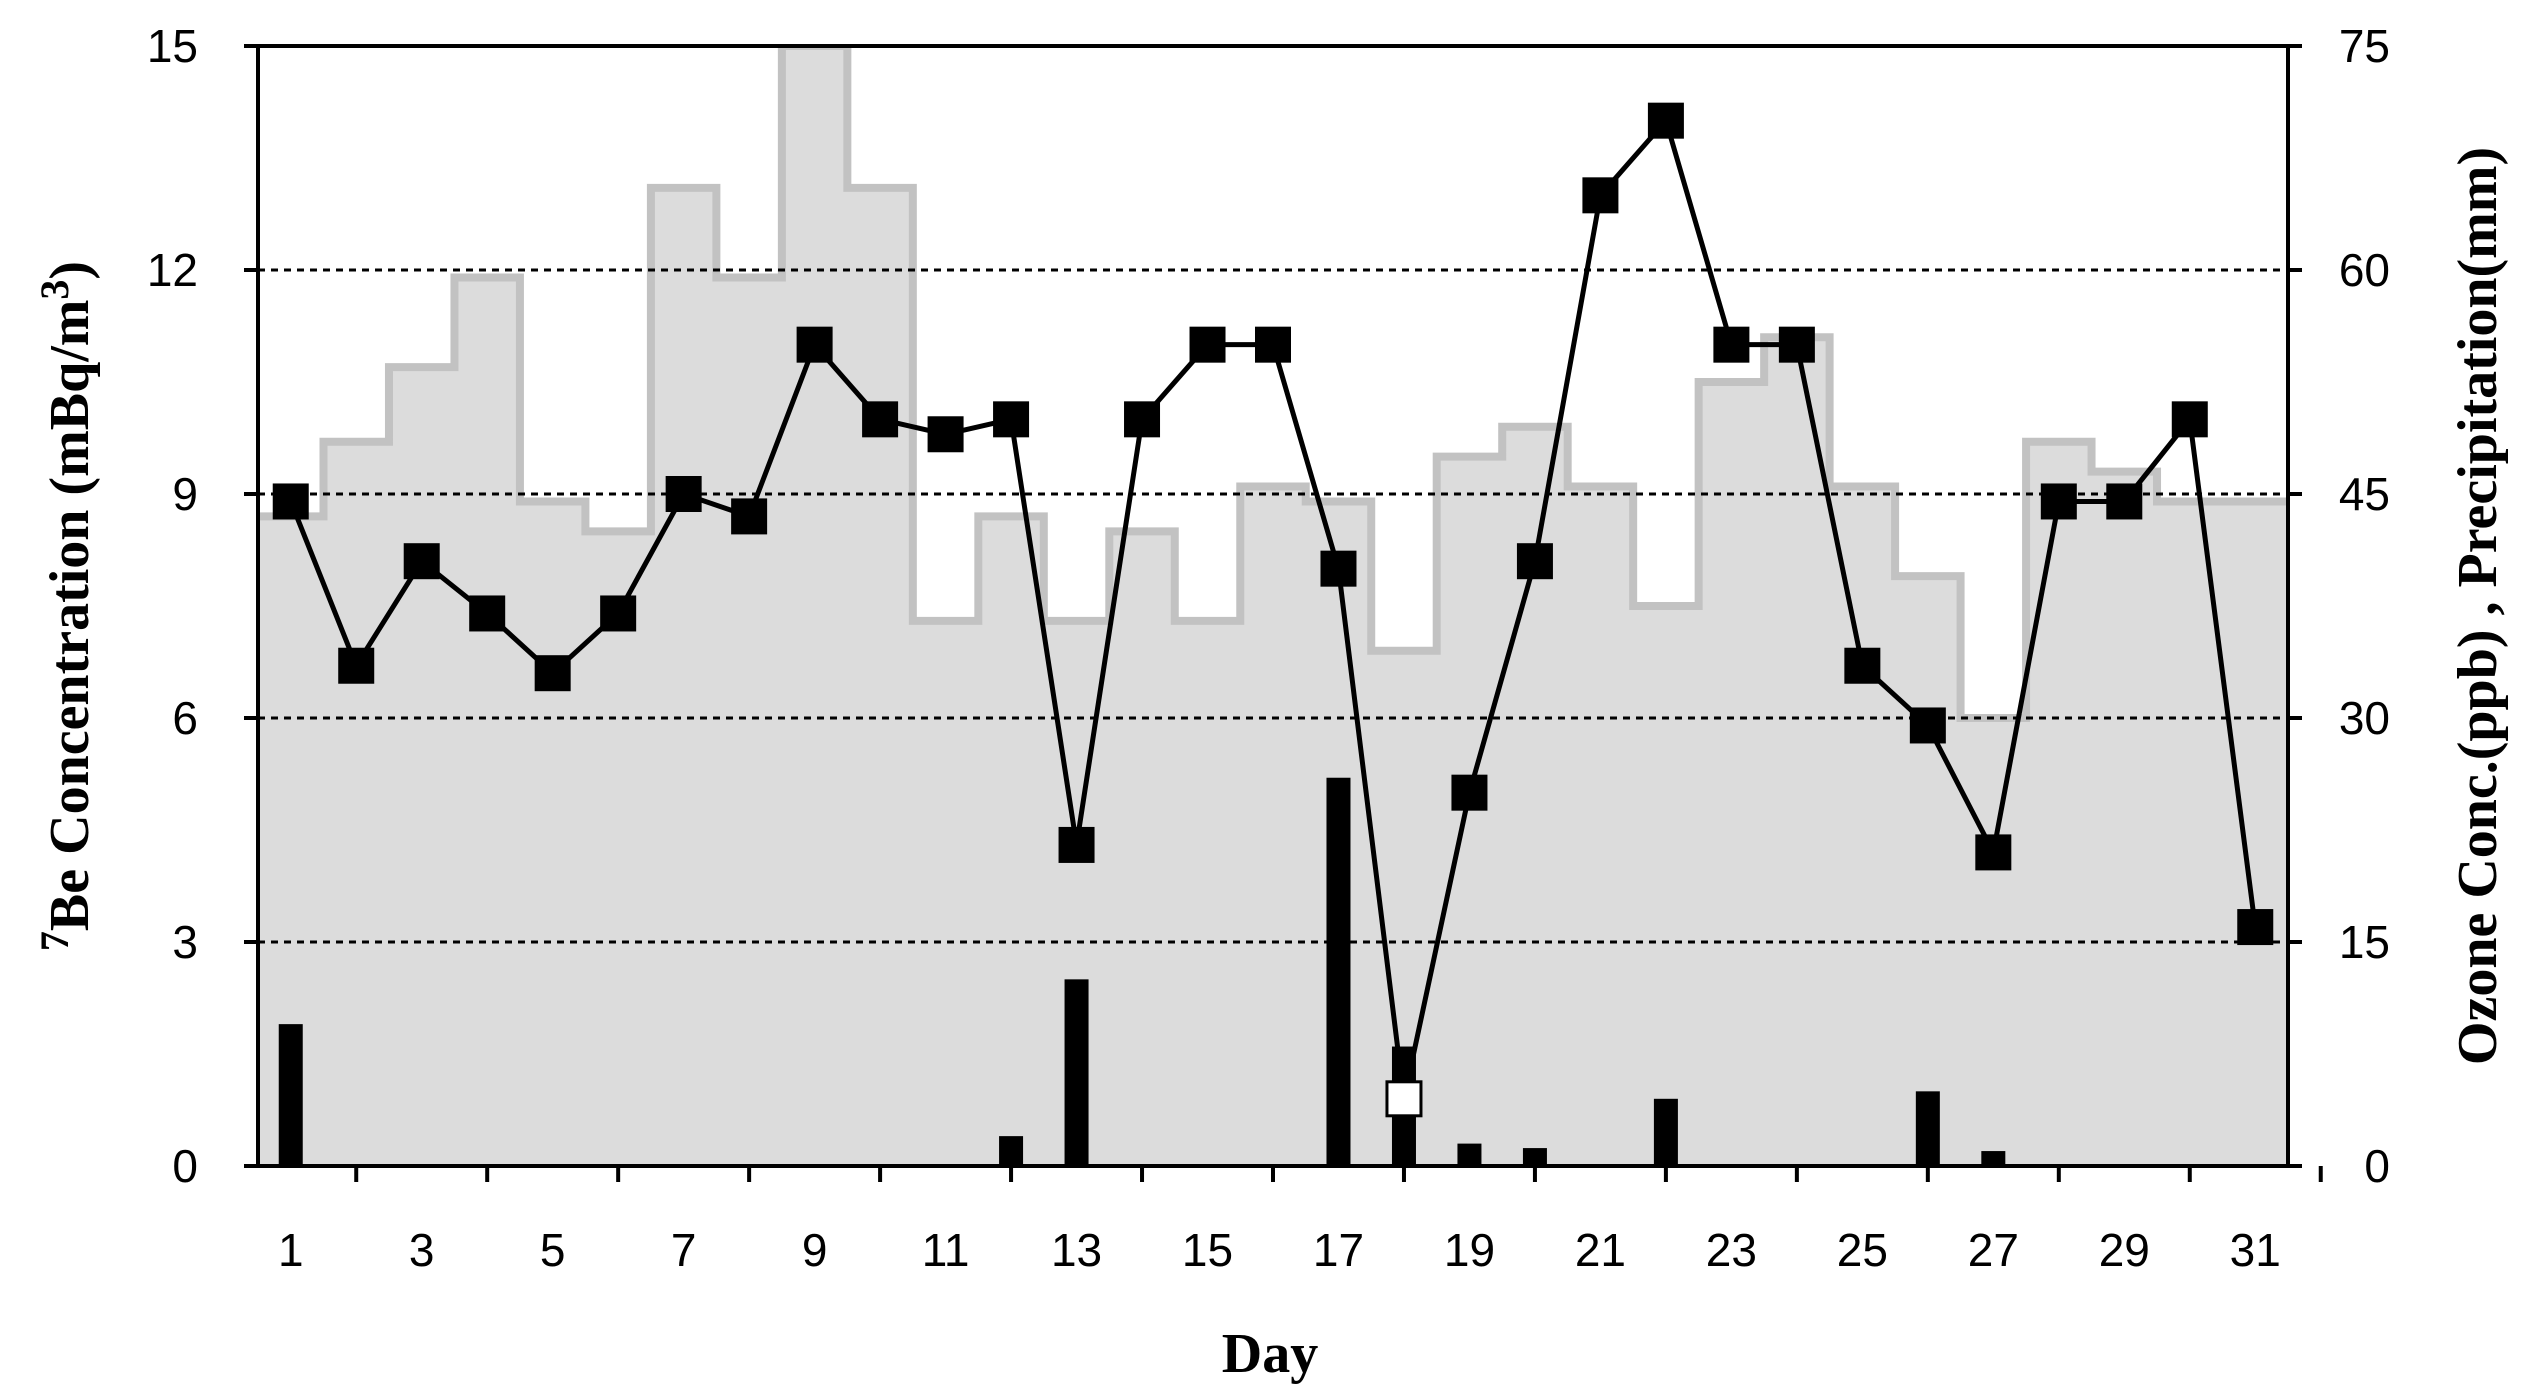 This screenshot has width=2526, height=1389. What do you see at coordinates (54, 290) in the screenshot?
I see `y-left-title-unit-superscript: 3` at bounding box center [54, 290].